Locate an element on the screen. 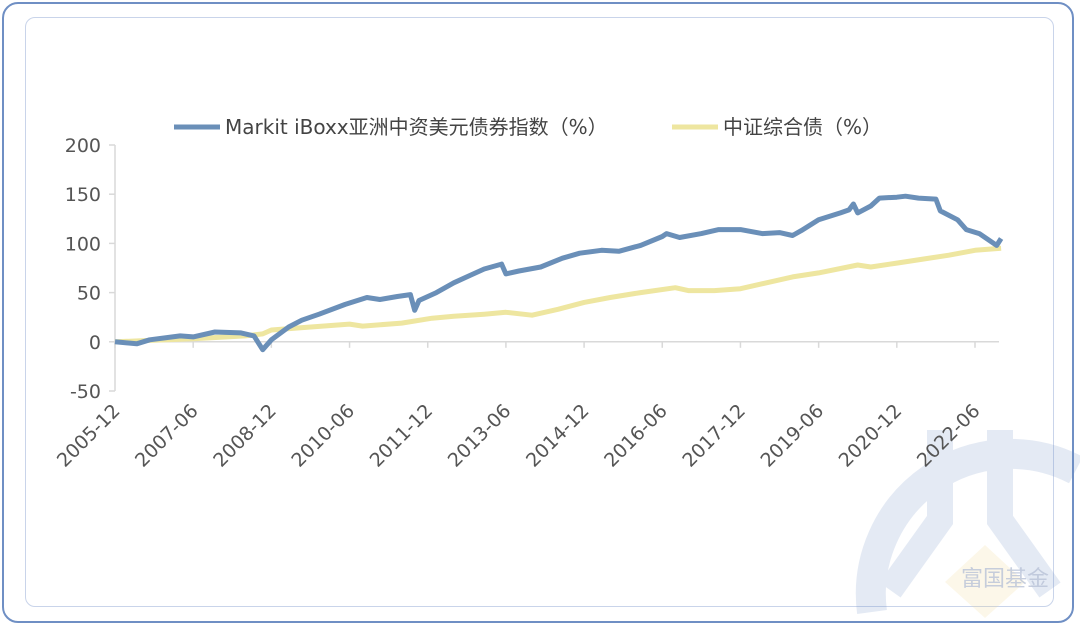 The width and height of the screenshot is (1080, 629). y-tick-label: 200 is located at coordinates (83, 146).